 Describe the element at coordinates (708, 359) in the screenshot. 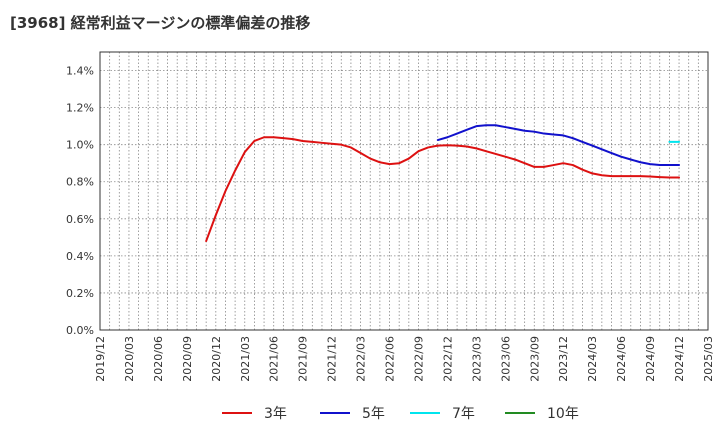

I see `x-tick-label: 2025/03` at that location.